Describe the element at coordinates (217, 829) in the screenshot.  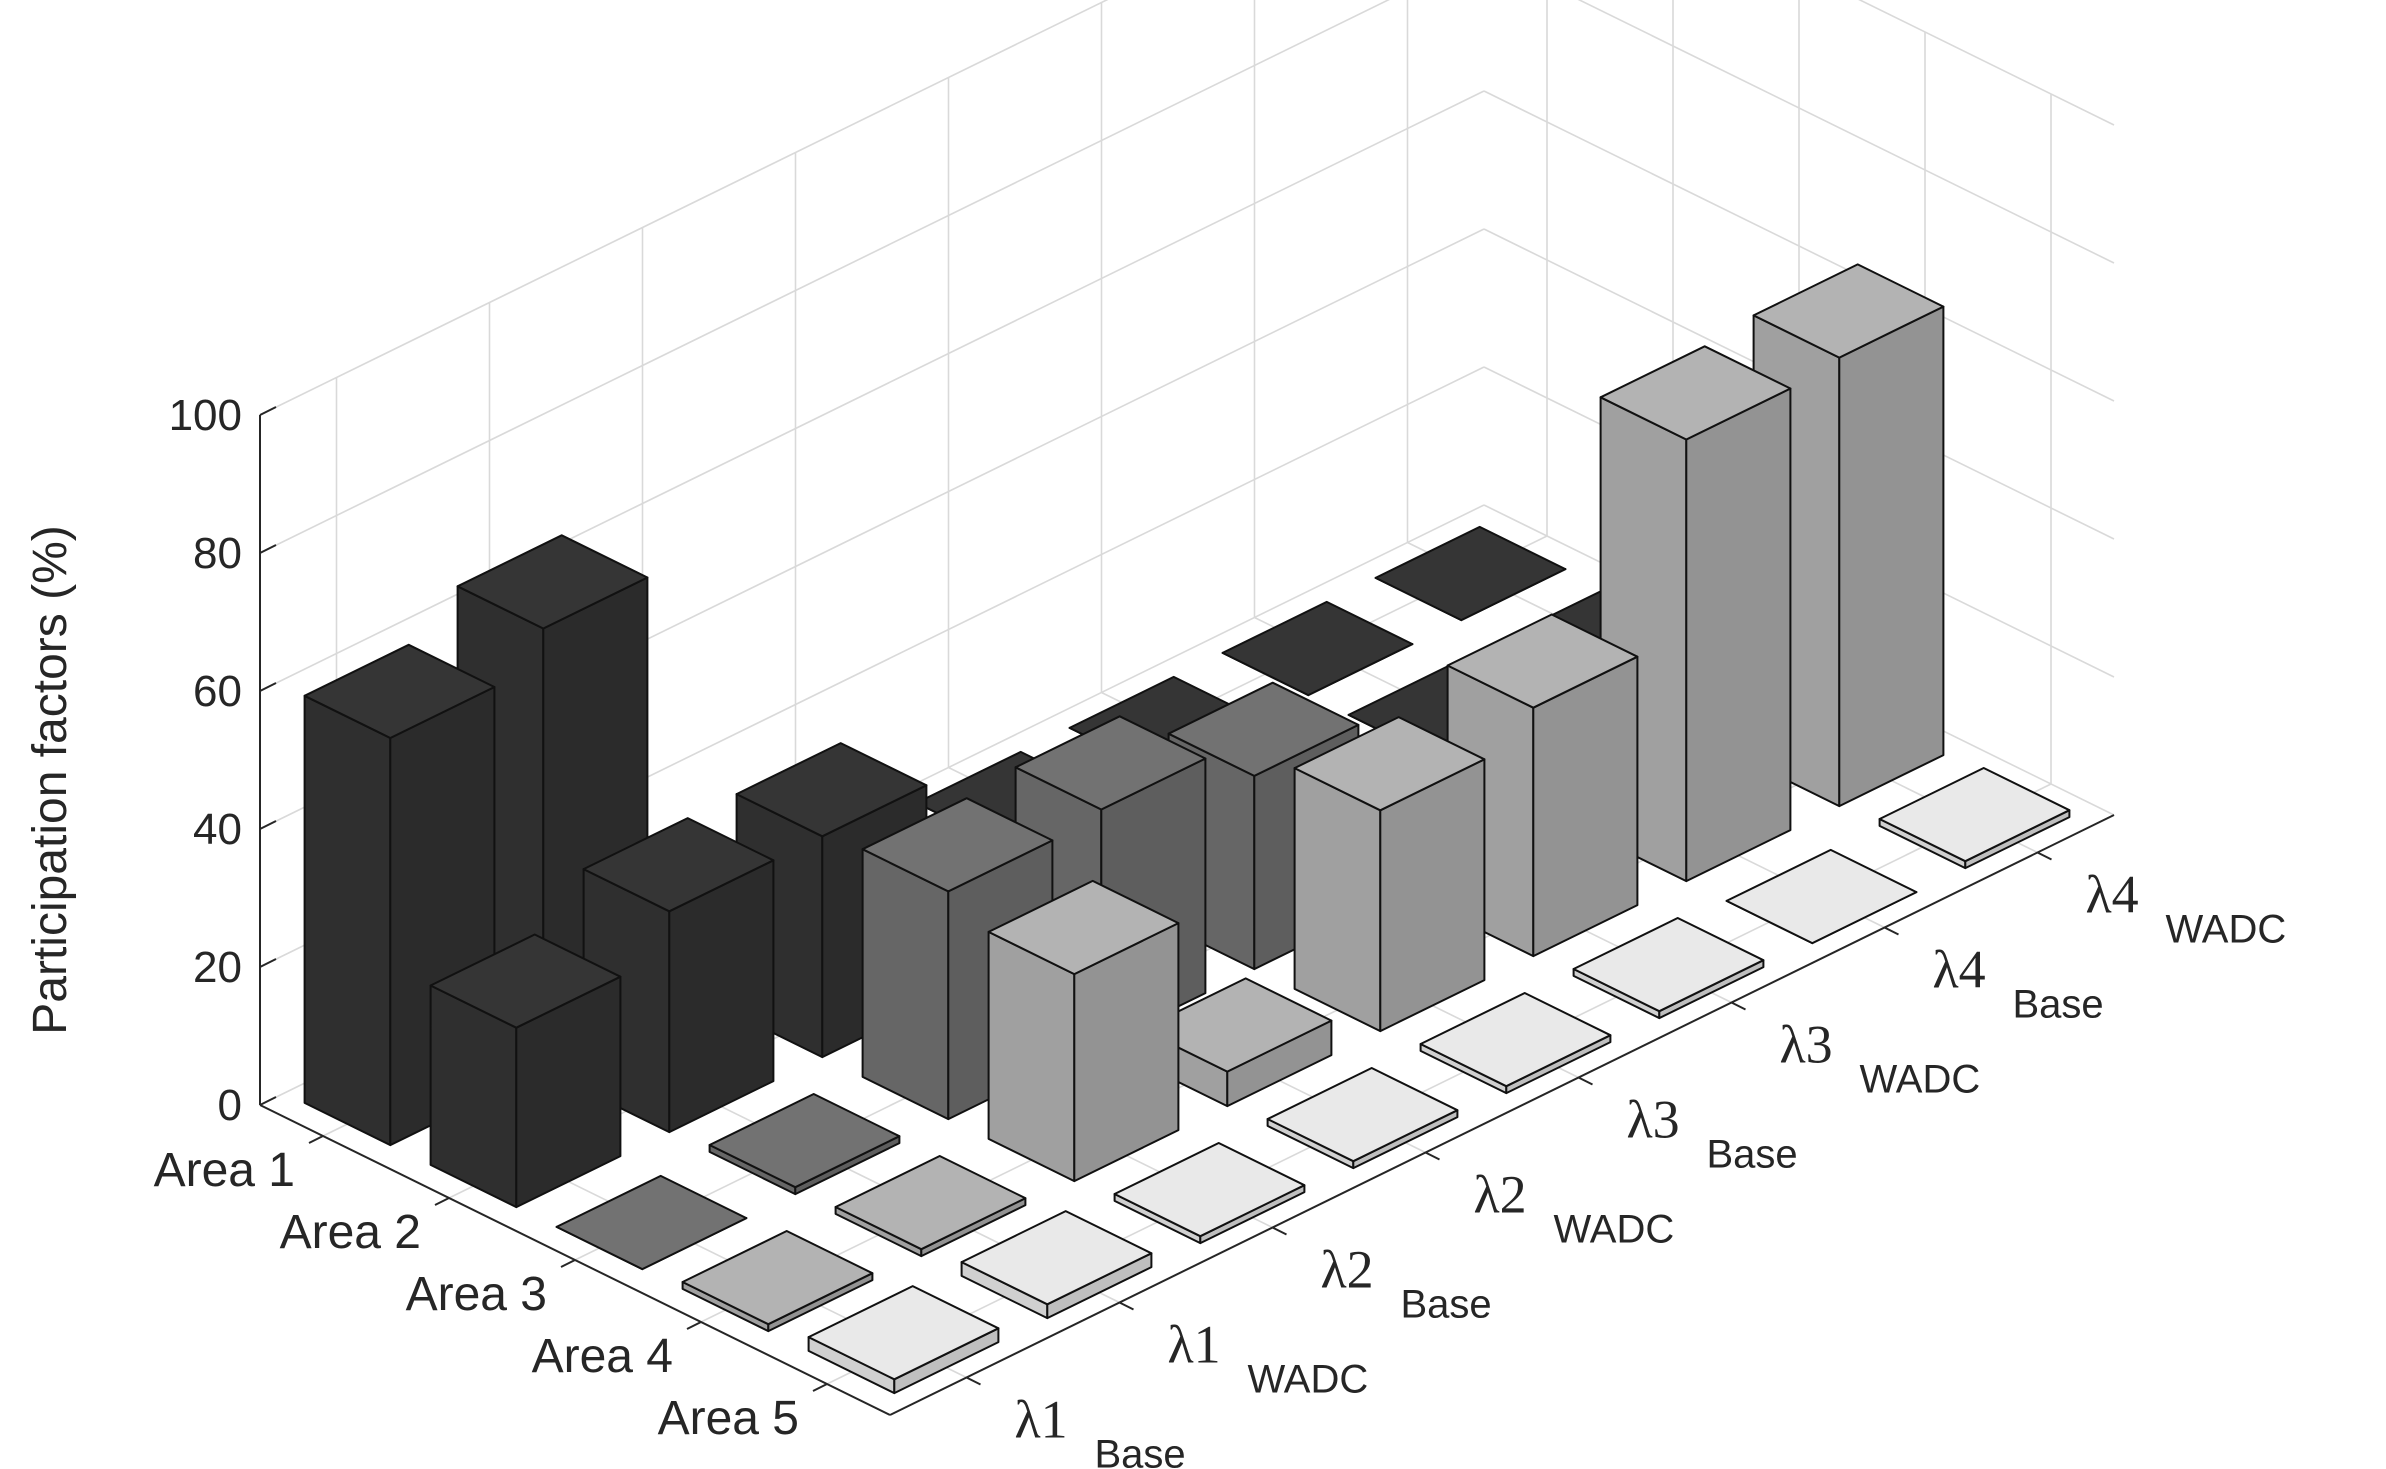
I see `z-tick-label: 40` at that location.